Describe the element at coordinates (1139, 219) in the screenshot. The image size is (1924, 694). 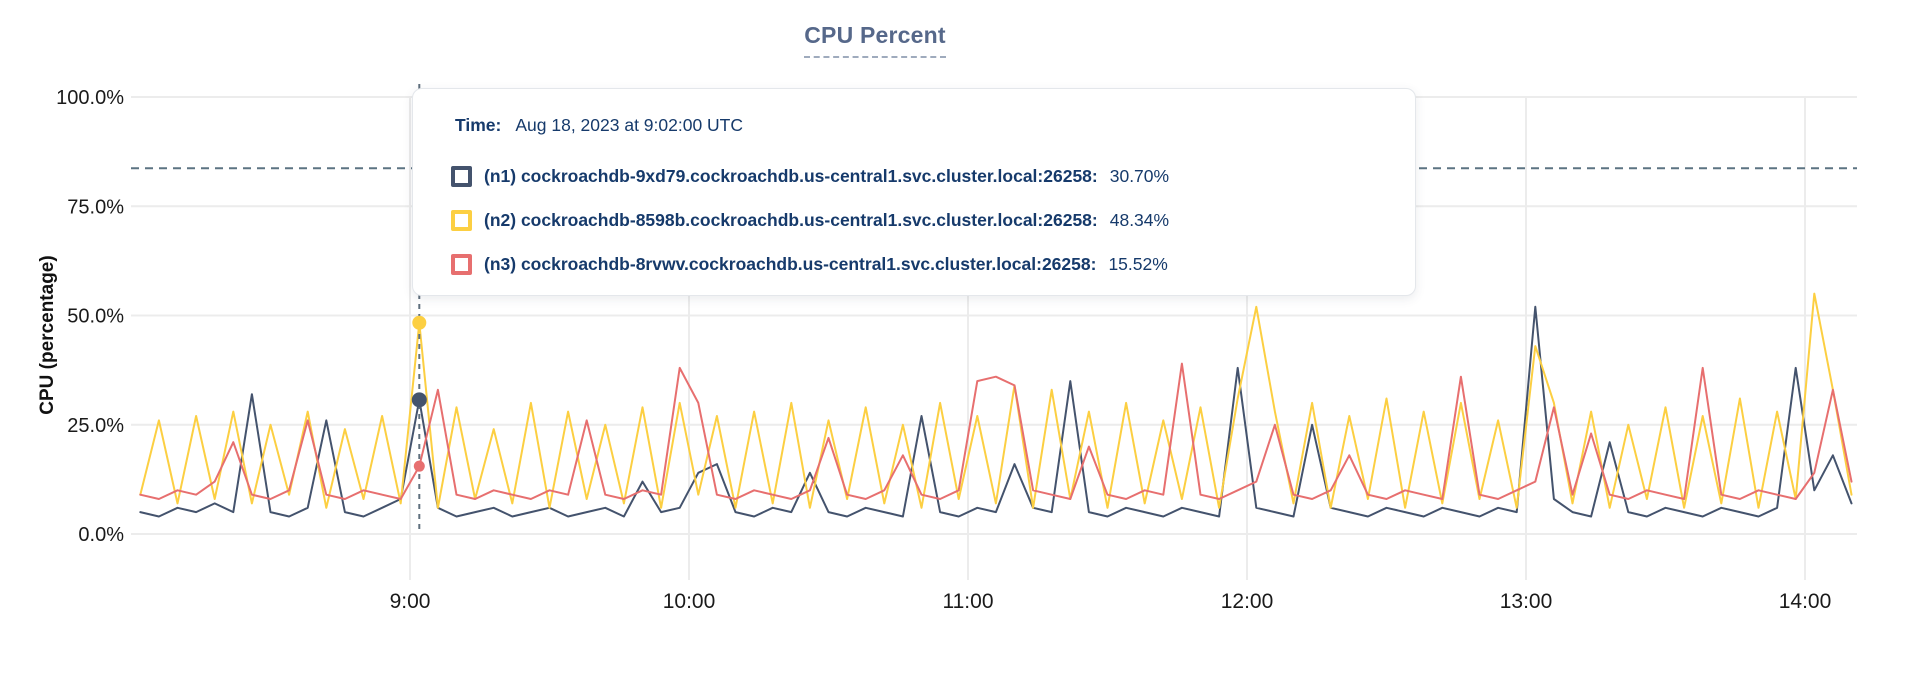
I see `tooltip-series-value: 48.34%` at that location.